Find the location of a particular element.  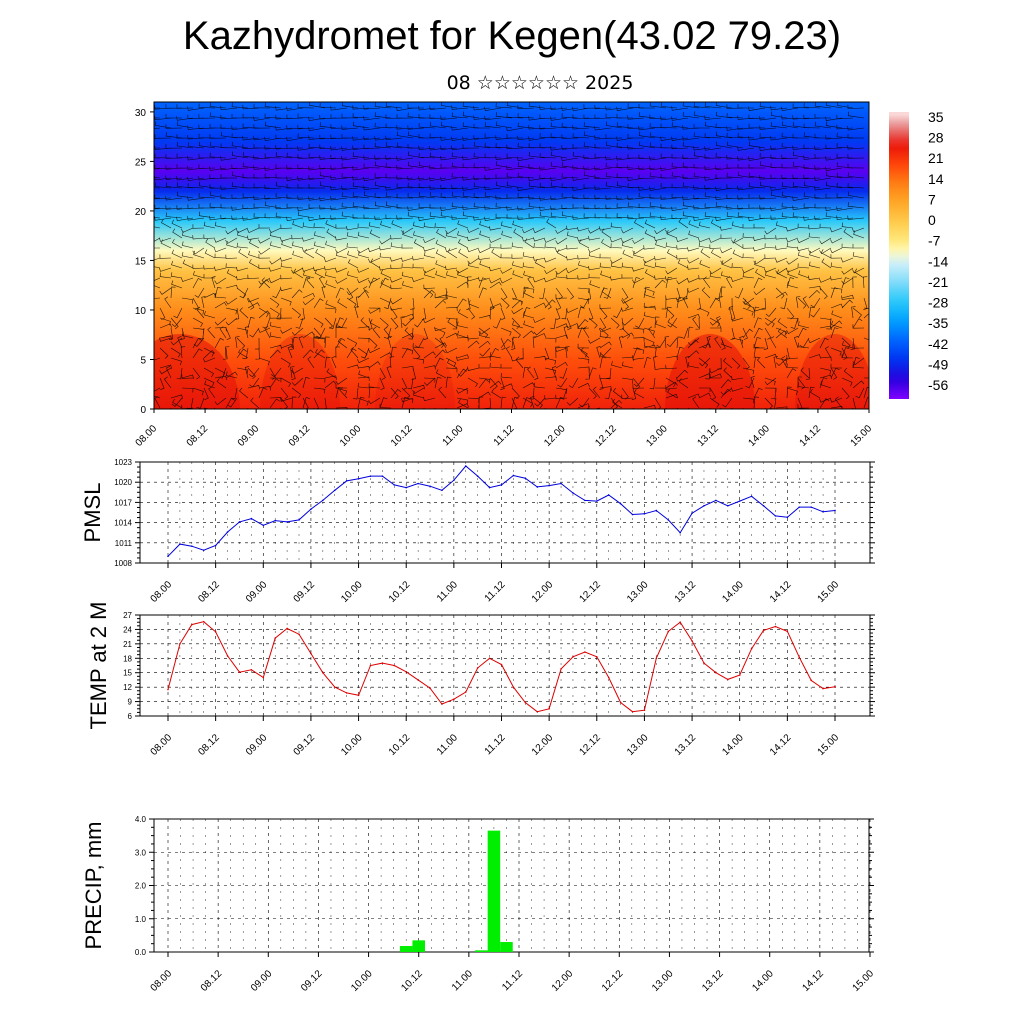

precip-ytick-label: 4.0 is located at coordinates (141, 819).